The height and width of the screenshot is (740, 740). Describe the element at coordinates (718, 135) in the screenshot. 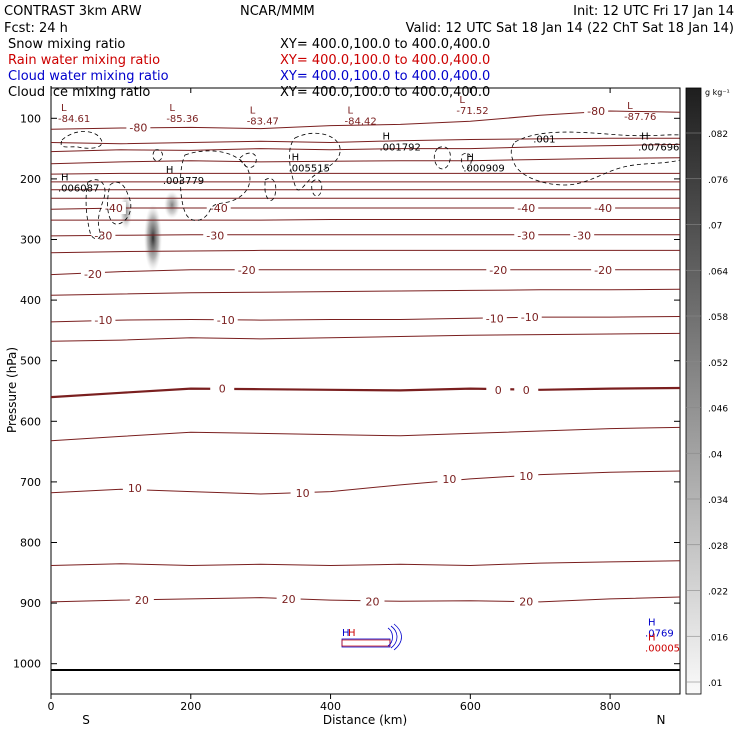

I see `colorbar-label: .082` at that location.